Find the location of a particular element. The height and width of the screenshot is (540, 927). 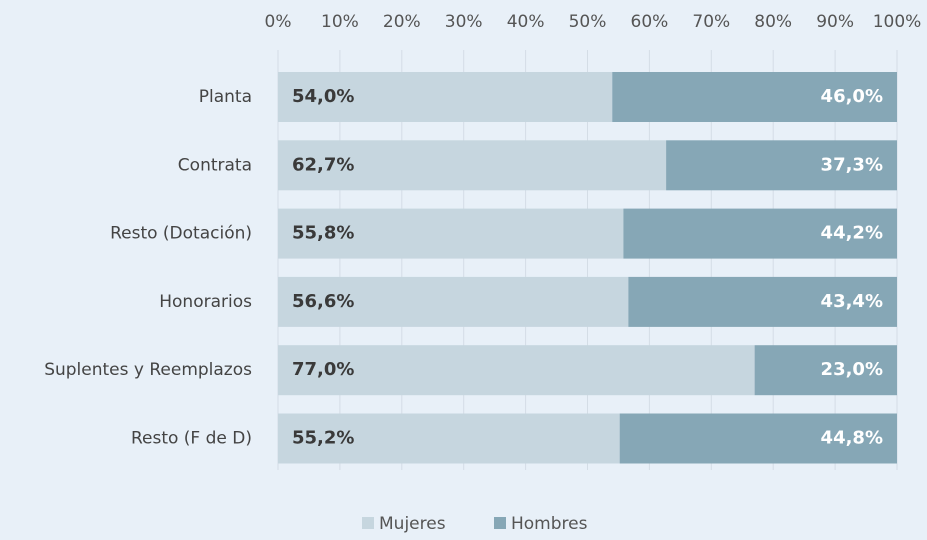

x-tick-label: 30% is located at coordinates (464, 22).